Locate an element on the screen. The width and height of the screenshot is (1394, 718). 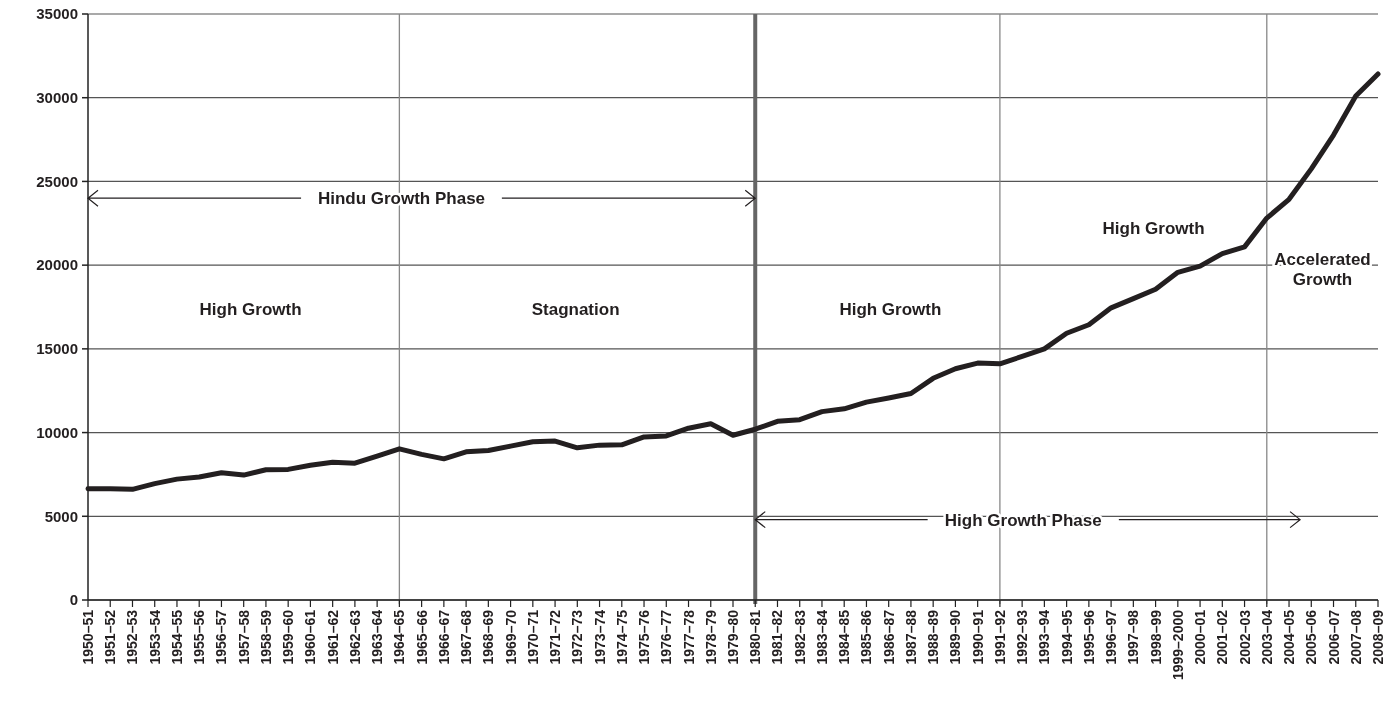
x-tick-label: 1994–95 is located at coordinates (1066, 637).